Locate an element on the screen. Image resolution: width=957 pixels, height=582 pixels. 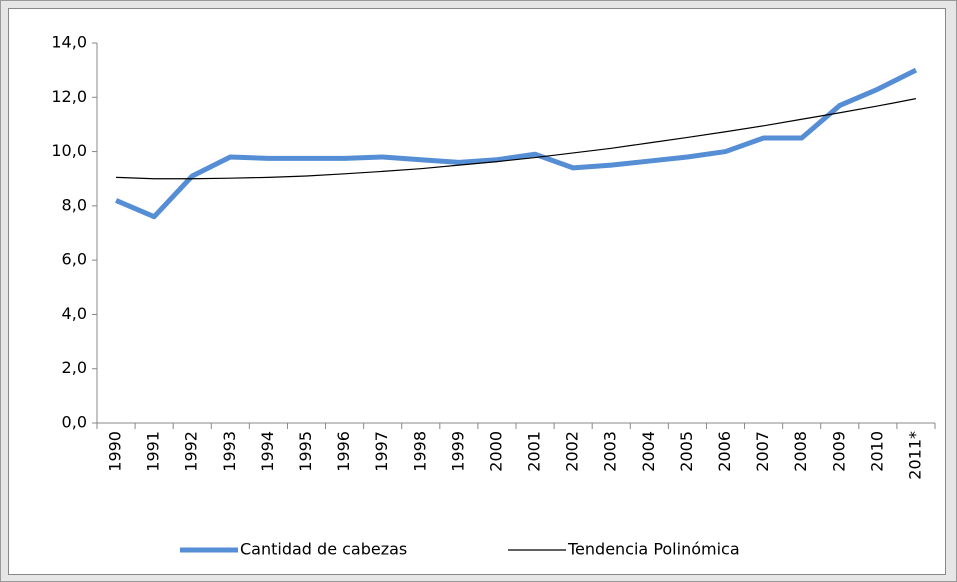
x-tick-label: 2011* is located at coordinates (914, 455).